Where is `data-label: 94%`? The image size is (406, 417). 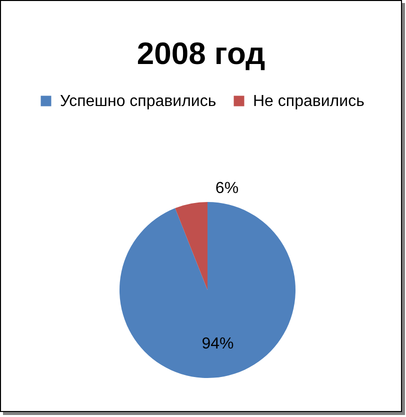 data-label: 94% is located at coordinates (218, 344).